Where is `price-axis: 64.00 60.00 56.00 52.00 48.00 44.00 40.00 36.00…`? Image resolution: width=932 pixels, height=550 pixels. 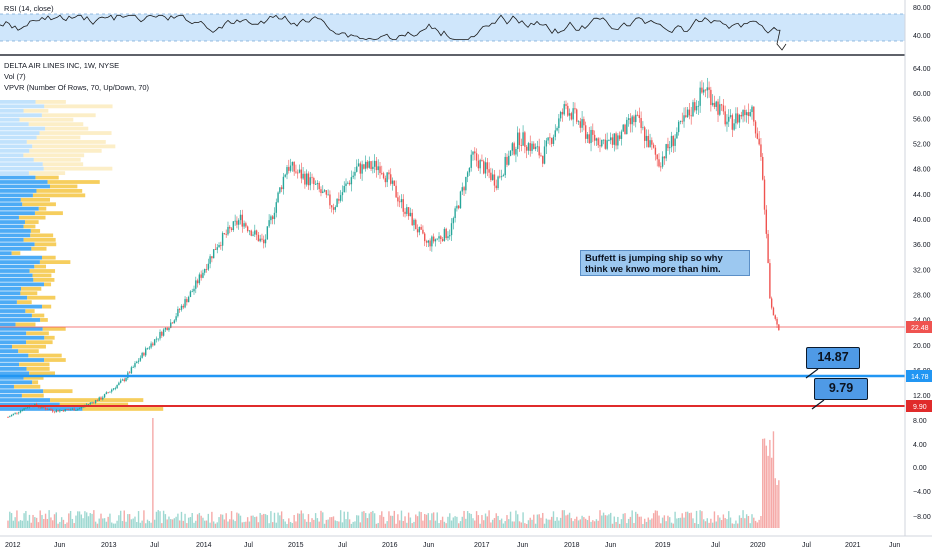 price-axis: 64.00 60.00 56.00 52.00 48.00 44.00 40.00 36.00… is located at coordinates (917, 268).